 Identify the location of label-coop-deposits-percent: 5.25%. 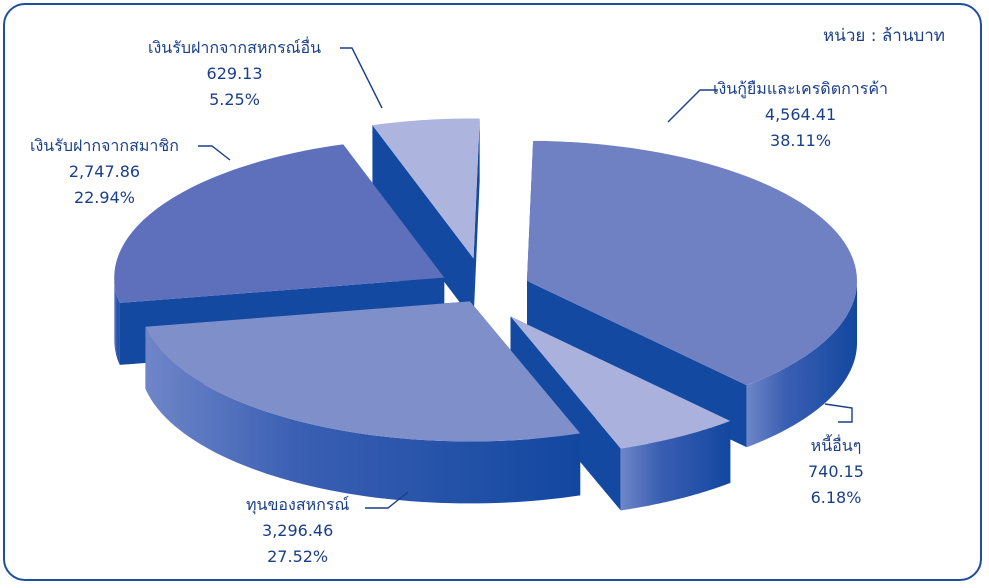
(234, 99).